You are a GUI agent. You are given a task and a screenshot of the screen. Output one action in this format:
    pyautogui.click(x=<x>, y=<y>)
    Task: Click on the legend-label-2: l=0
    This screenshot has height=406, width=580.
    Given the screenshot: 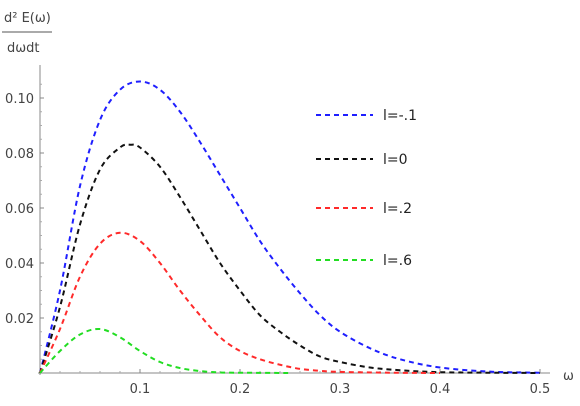 What is the action you would take?
    pyautogui.click(x=395, y=160)
    